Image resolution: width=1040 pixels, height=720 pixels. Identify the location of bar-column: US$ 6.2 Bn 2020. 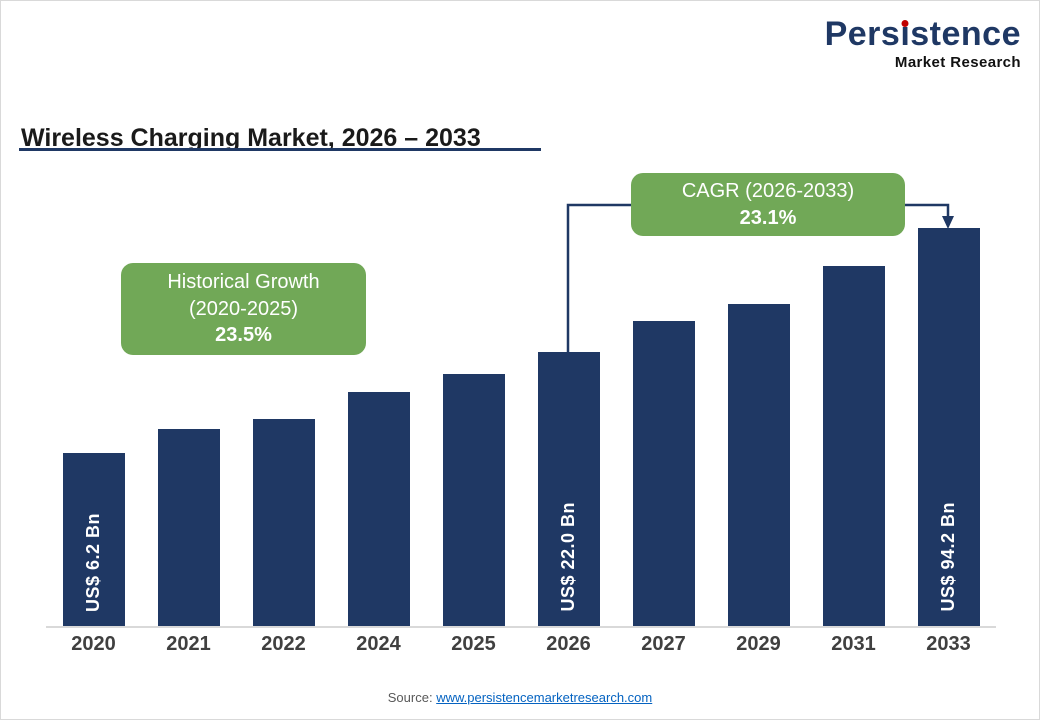
(93, 558).